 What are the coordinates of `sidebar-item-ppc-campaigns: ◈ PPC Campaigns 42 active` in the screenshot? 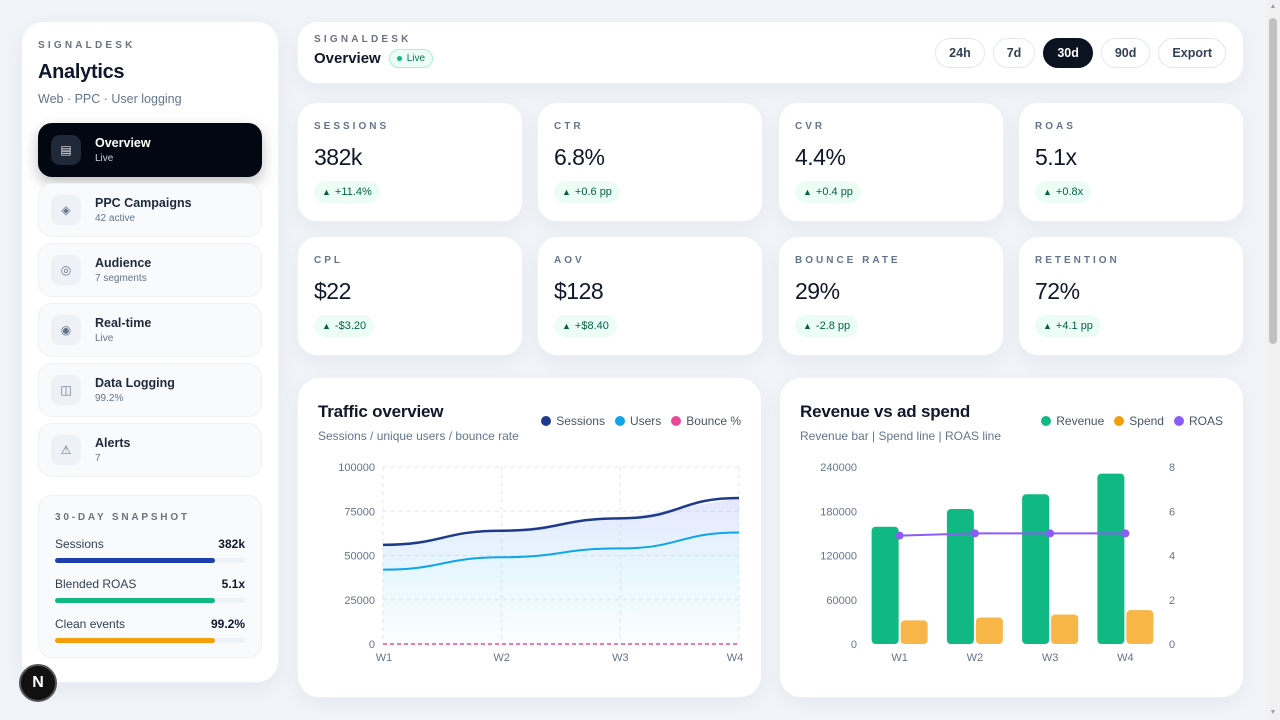 It's located at (150, 210).